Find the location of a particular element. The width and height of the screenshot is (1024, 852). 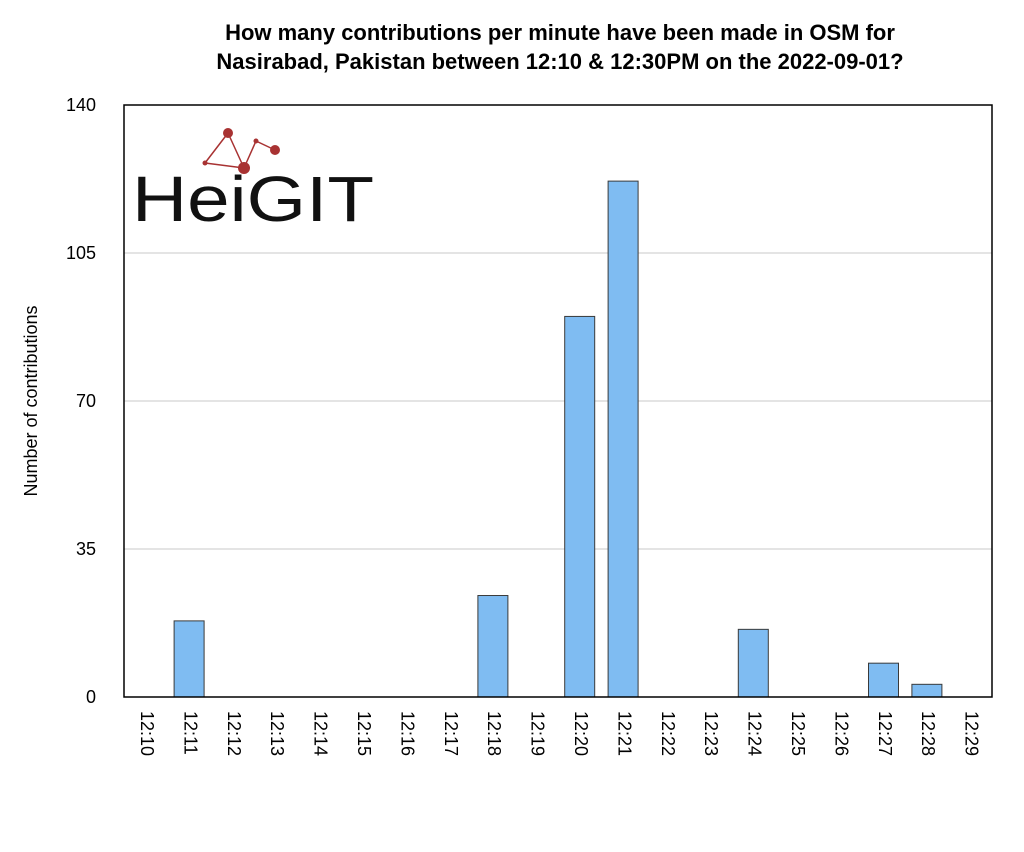

x-tick-label: 12:12 is located at coordinates (234, 733).